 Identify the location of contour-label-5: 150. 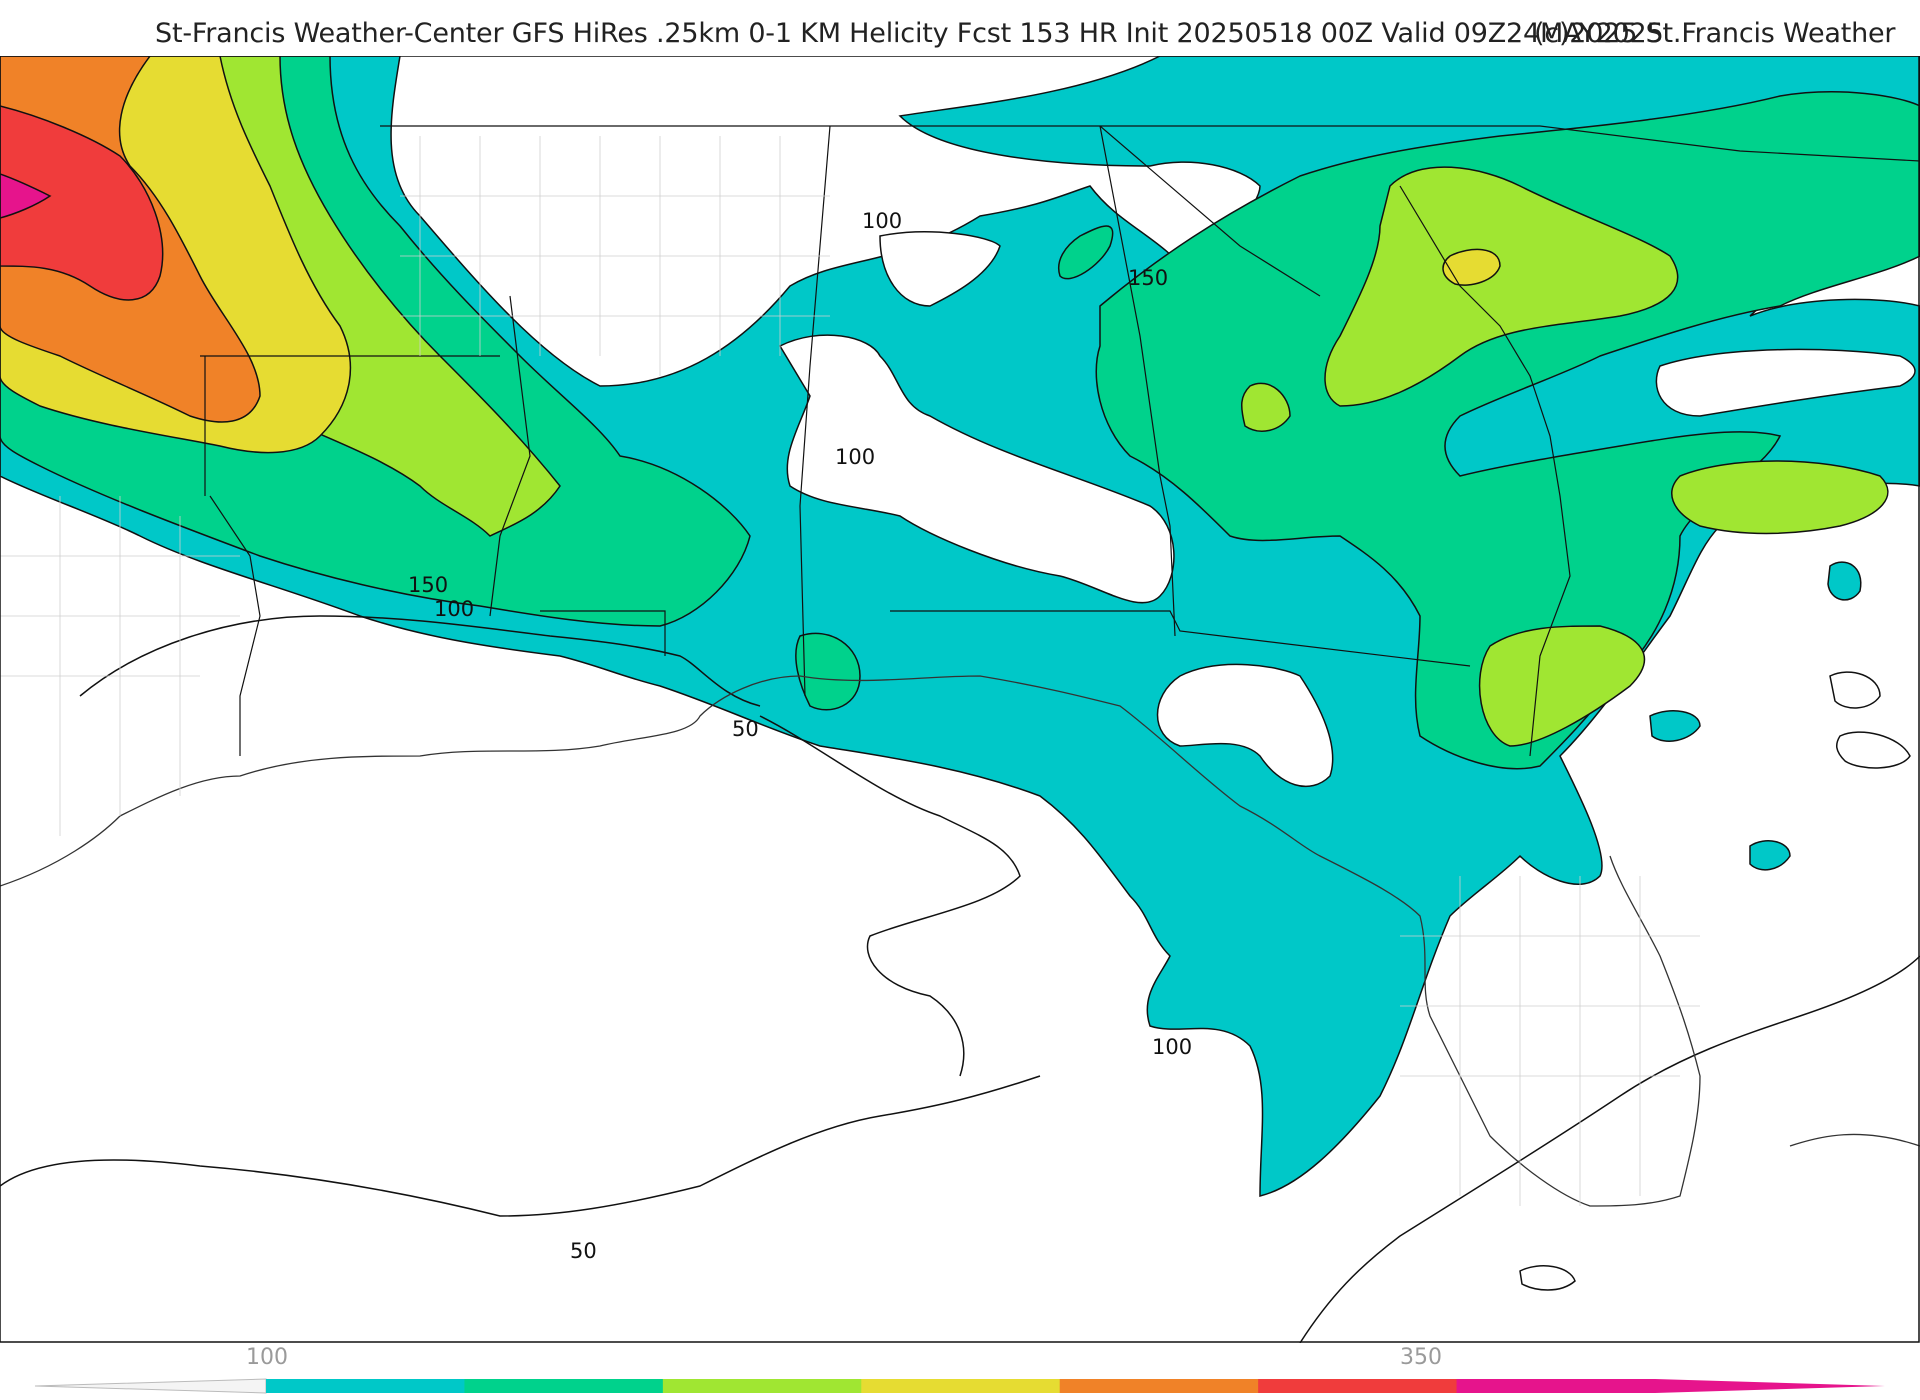
(428, 585).